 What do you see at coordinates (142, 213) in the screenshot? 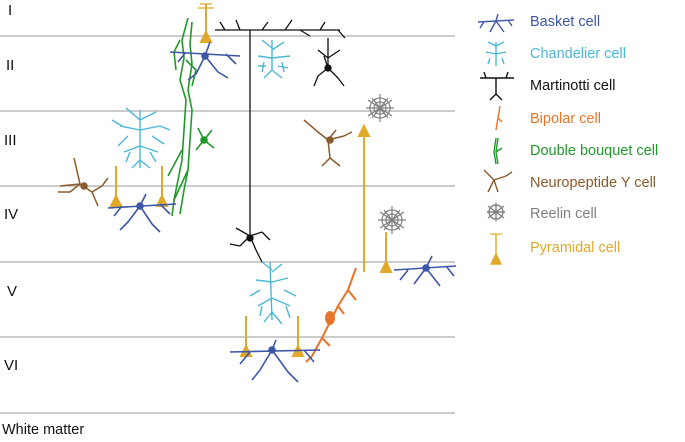
I see `basket-cell-layer-IV` at bounding box center [142, 213].